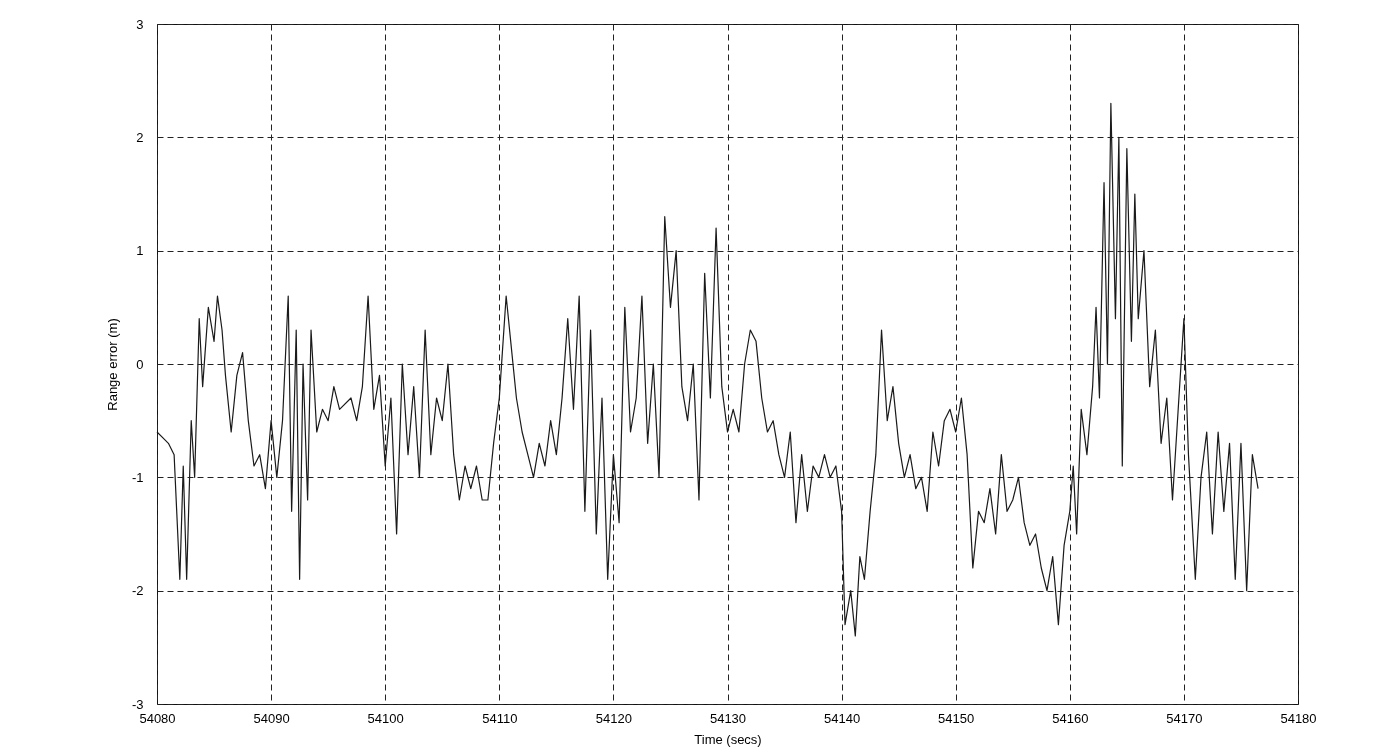 This screenshot has height=754, width=1373. What do you see at coordinates (140, 251) in the screenshot?
I see `y-tick-label: 1` at bounding box center [140, 251].